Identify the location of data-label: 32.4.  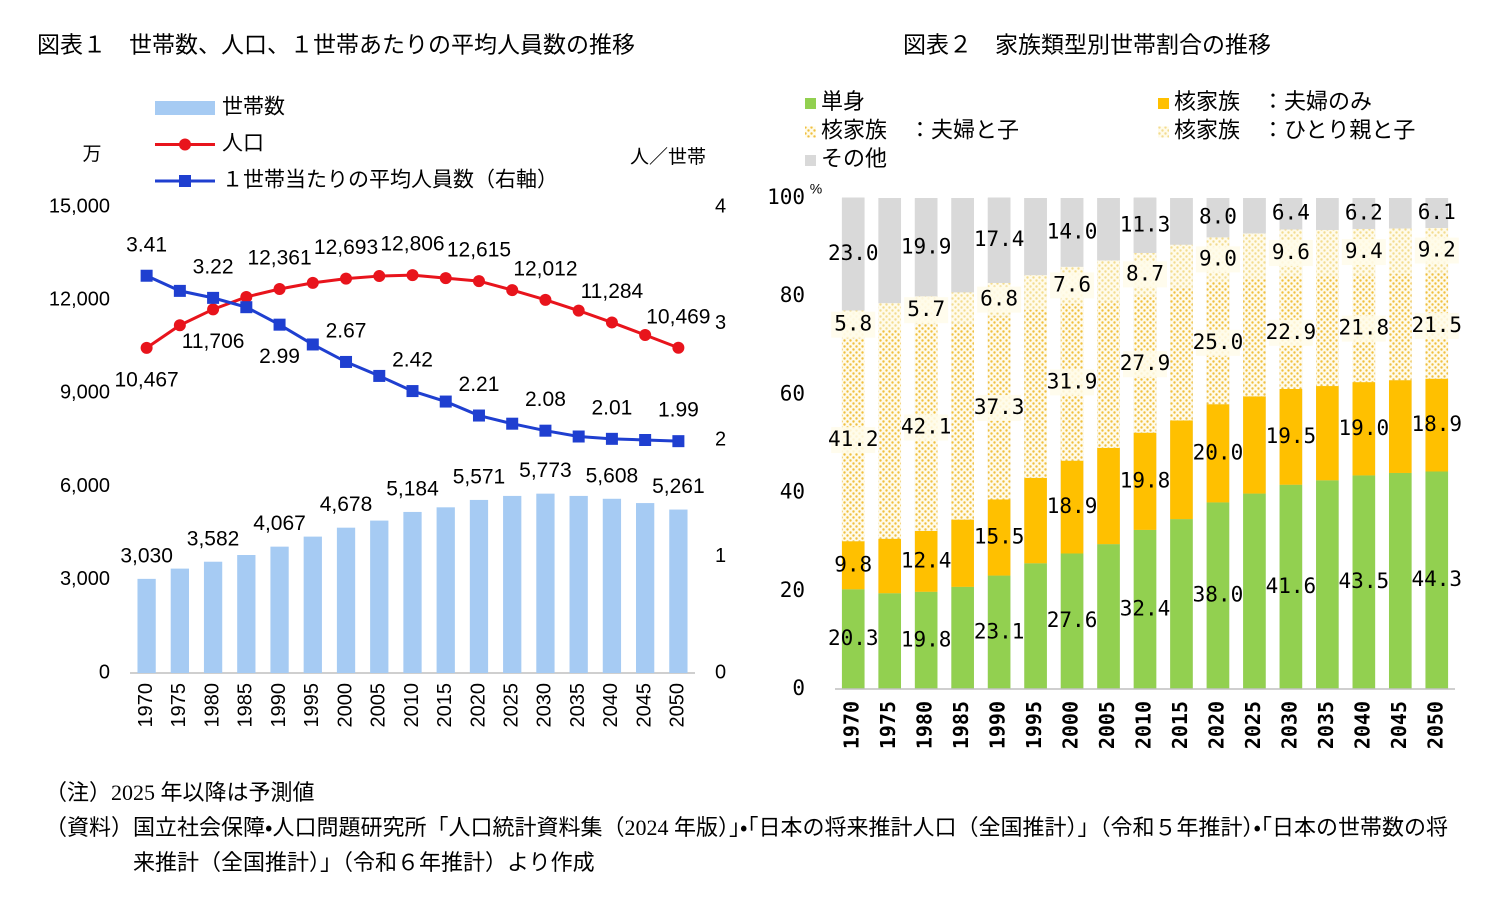
(1145, 608).